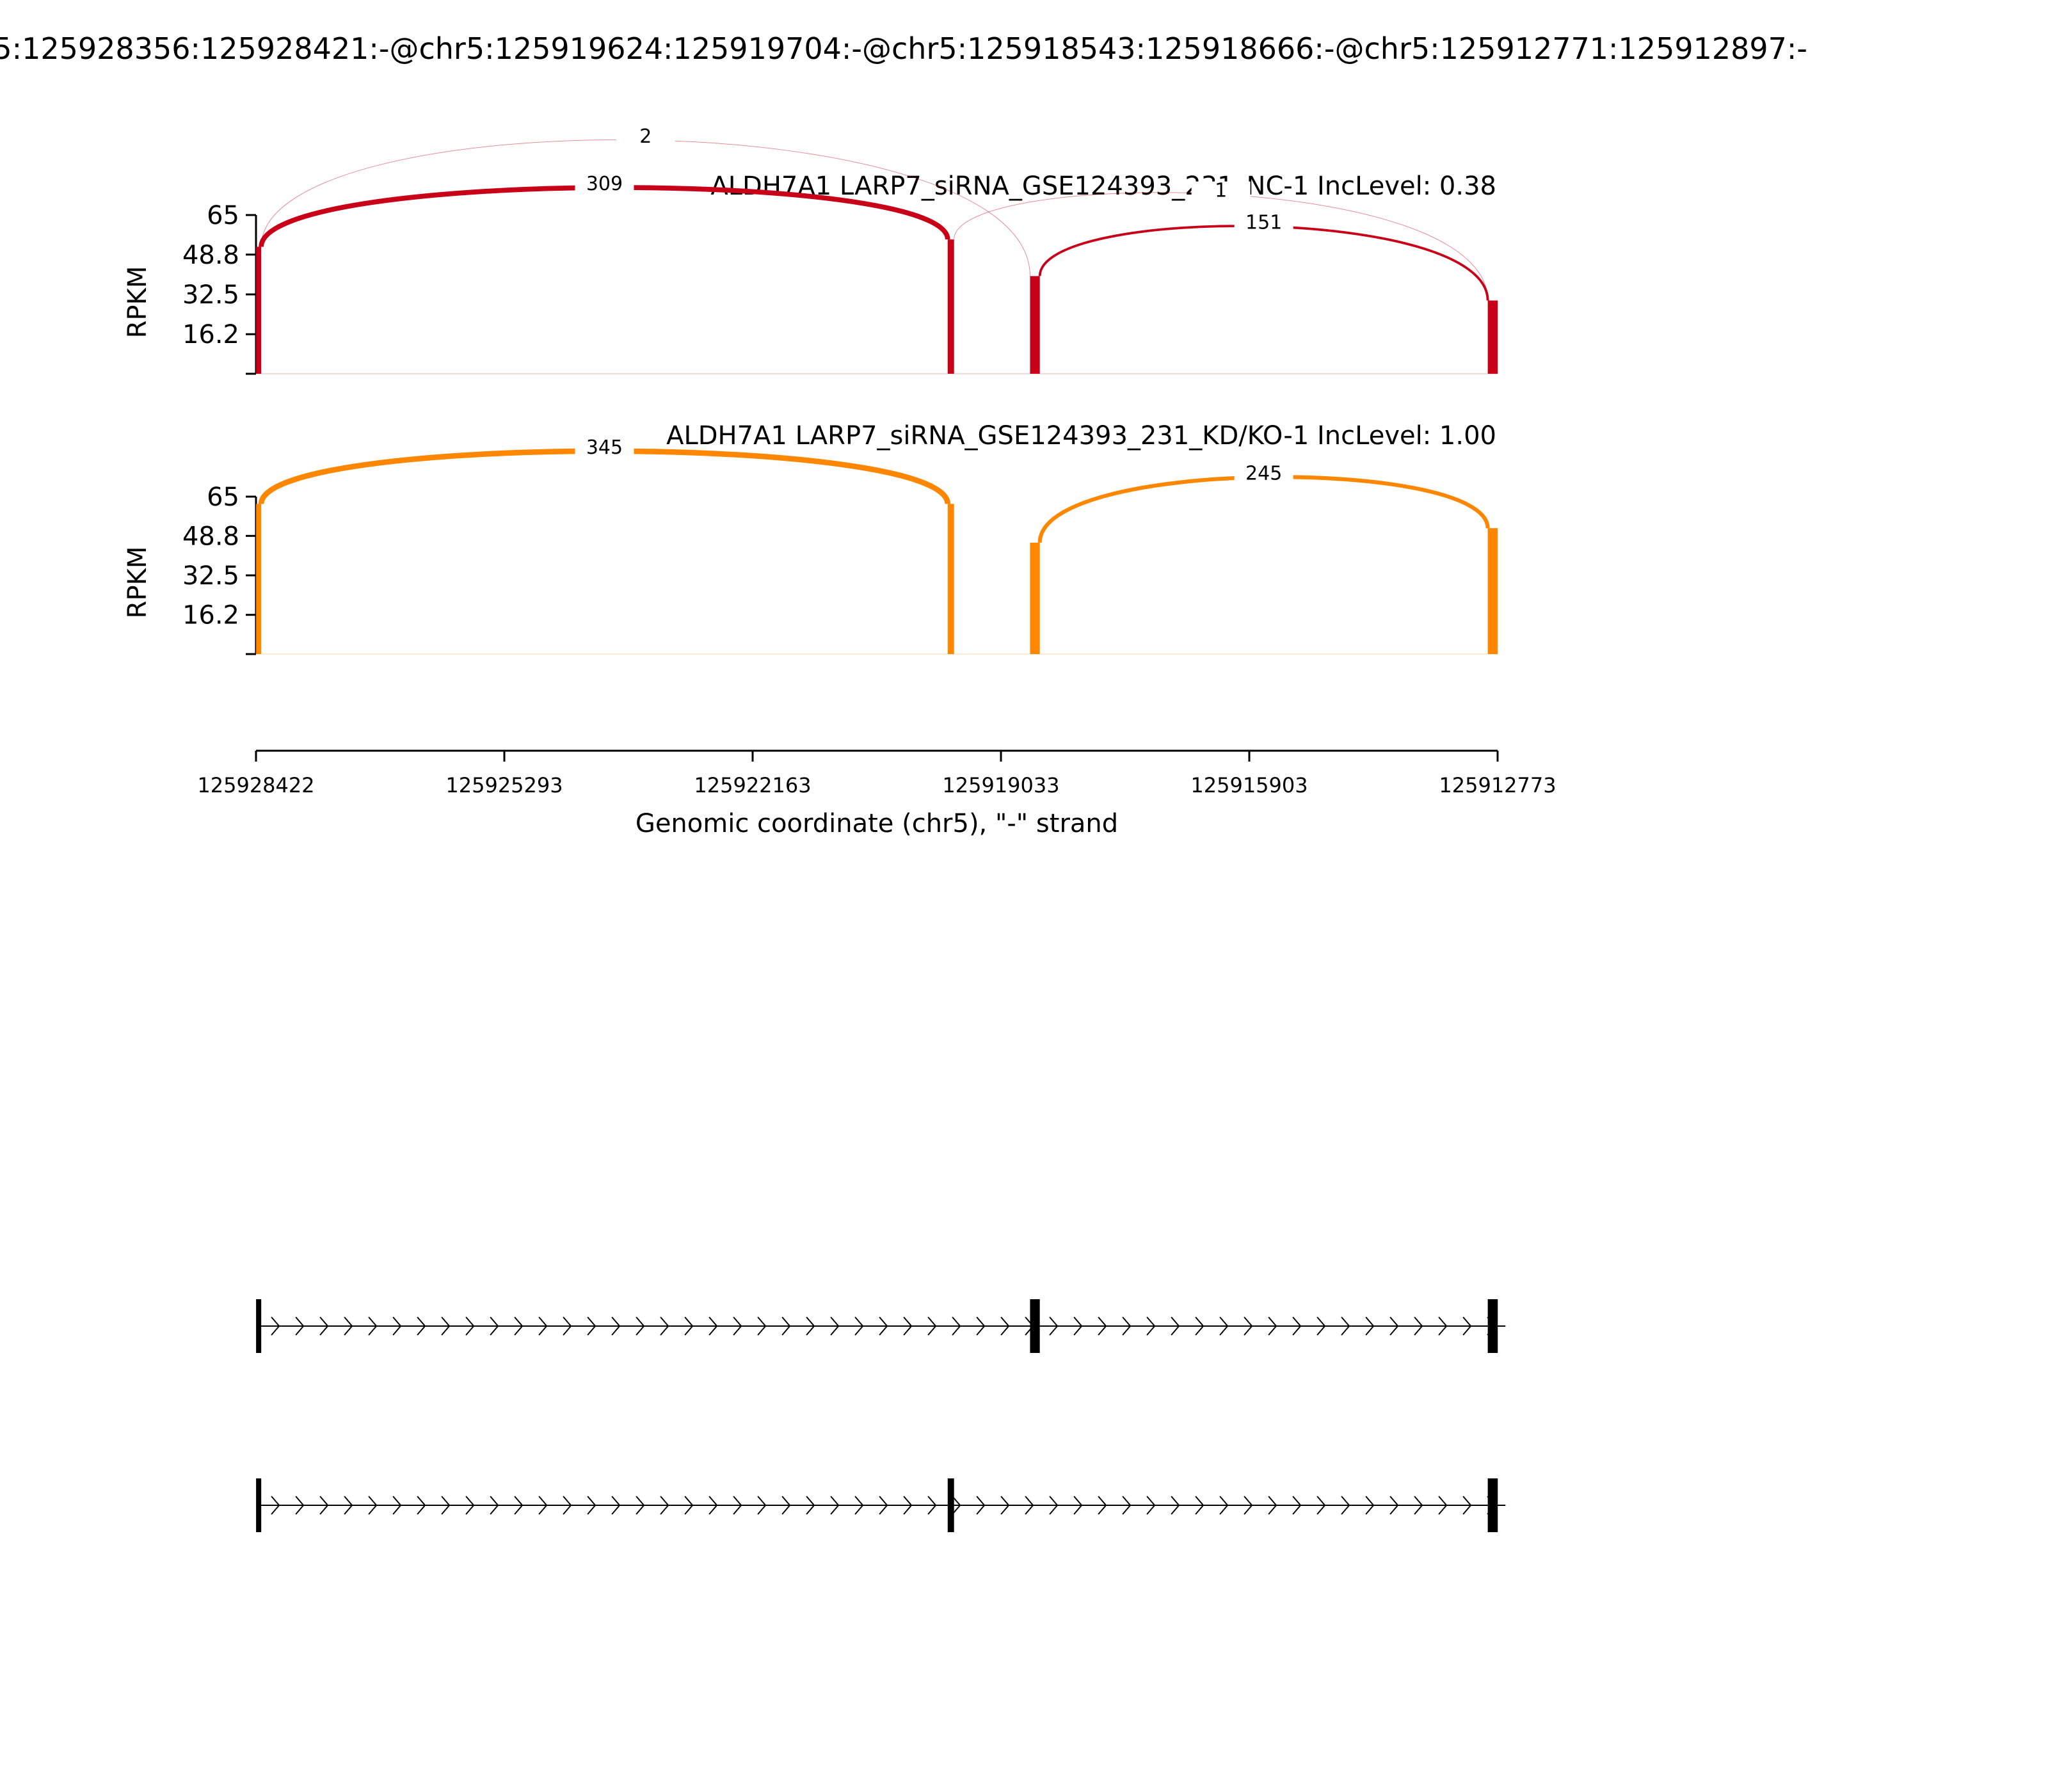  I want to click on junction-count-label: 309, so click(604, 184).